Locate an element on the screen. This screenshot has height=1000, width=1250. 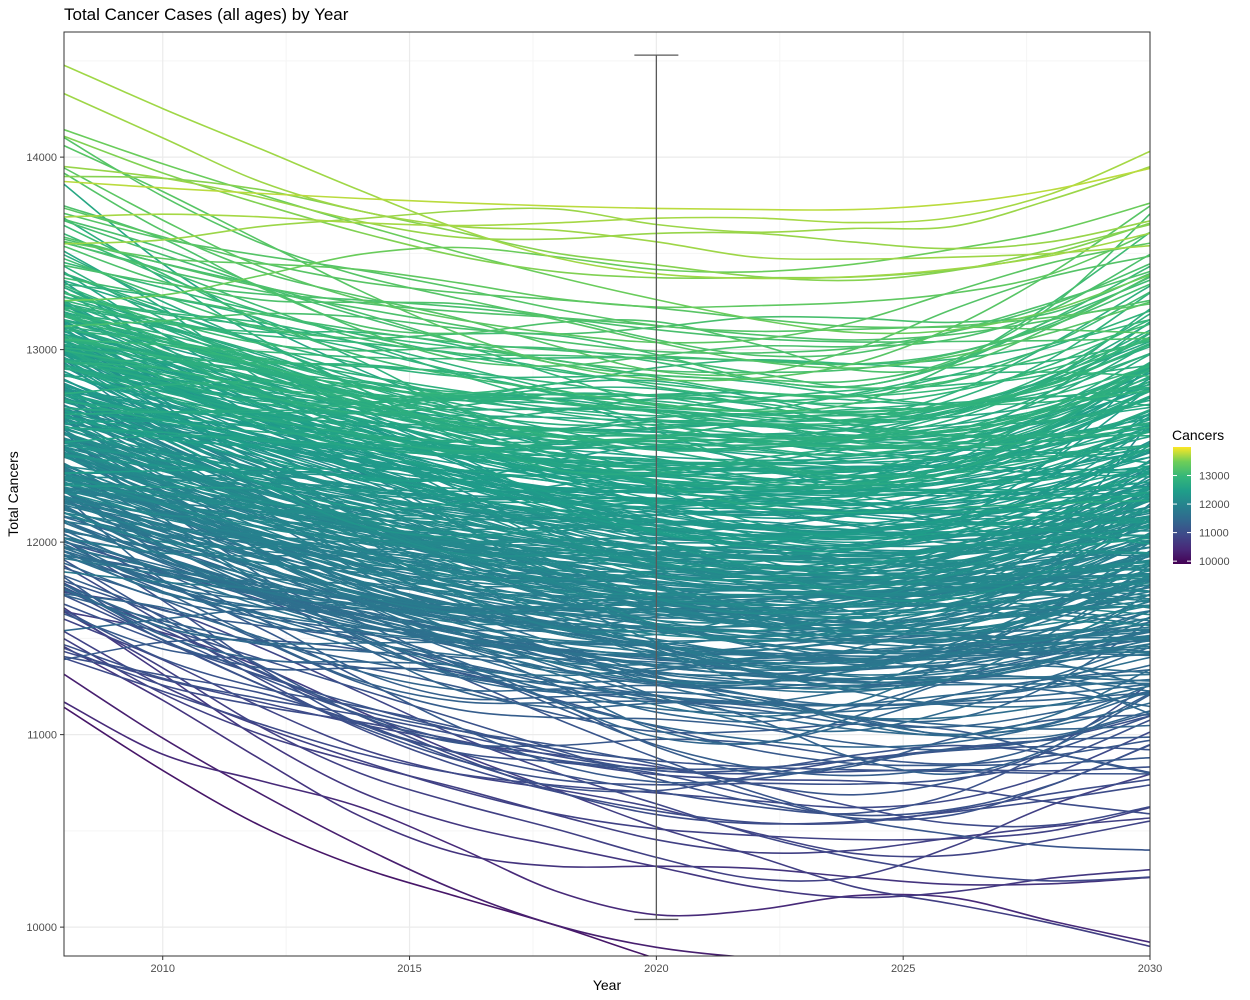
x-tick-label: 2015 is located at coordinates (409, 969).